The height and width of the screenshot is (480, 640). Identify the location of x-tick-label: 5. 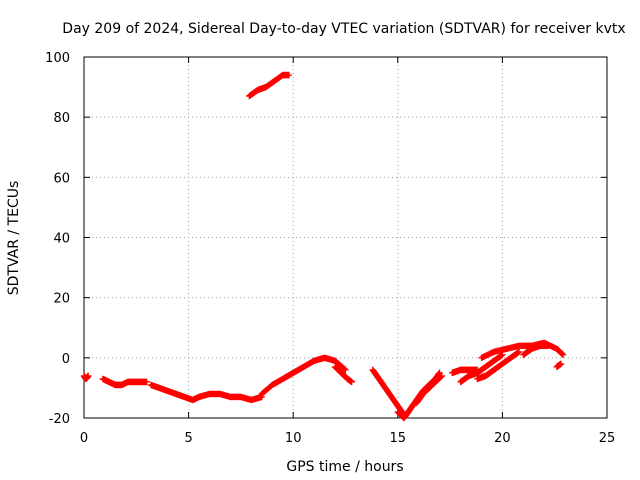
(188, 438).